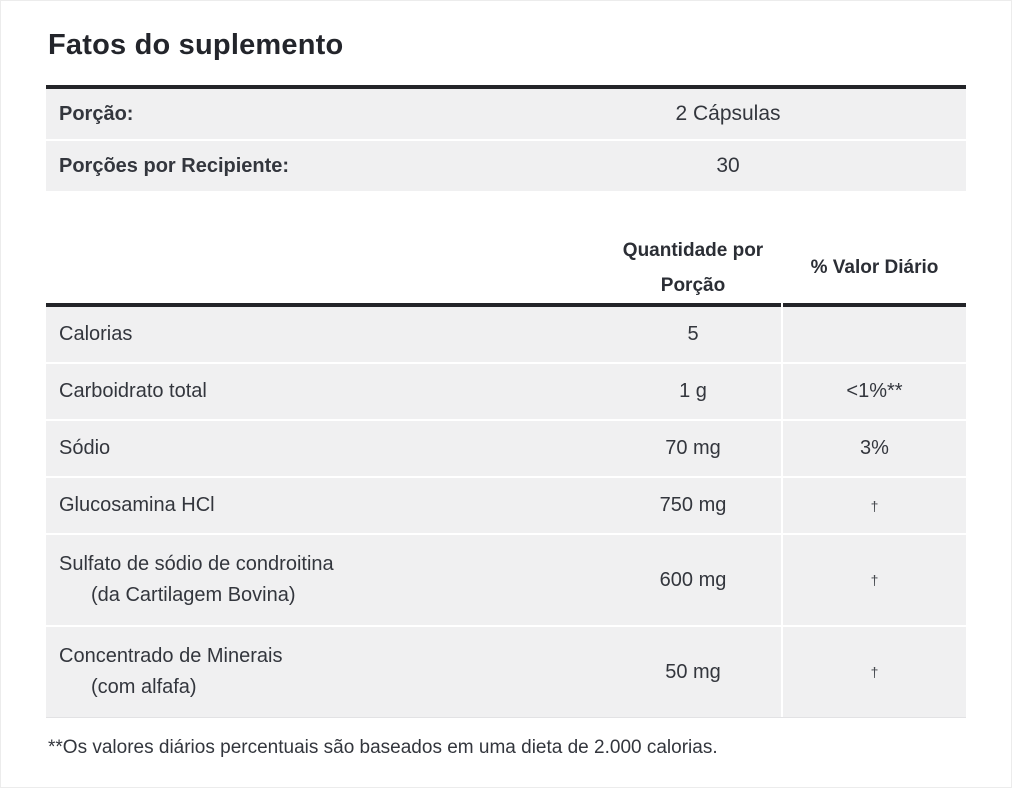 The height and width of the screenshot is (788, 1012). What do you see at coordinates (413, 270) in the screenshot?
I see `facts-header-left: Quantidade por Porção` at bounding box center [413, 270].